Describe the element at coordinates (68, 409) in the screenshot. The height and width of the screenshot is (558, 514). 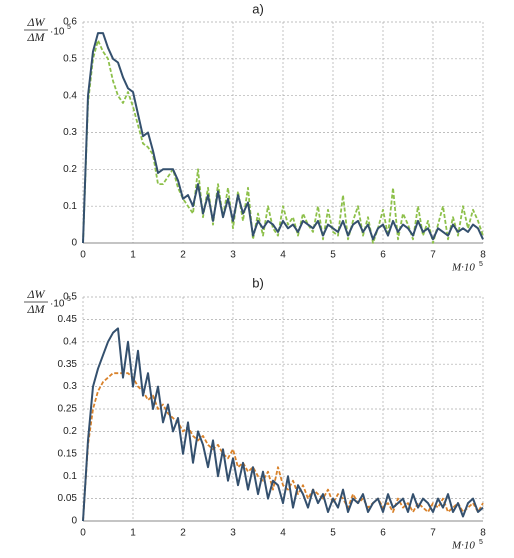
I see `y-tick-label: 0.25` at that location.